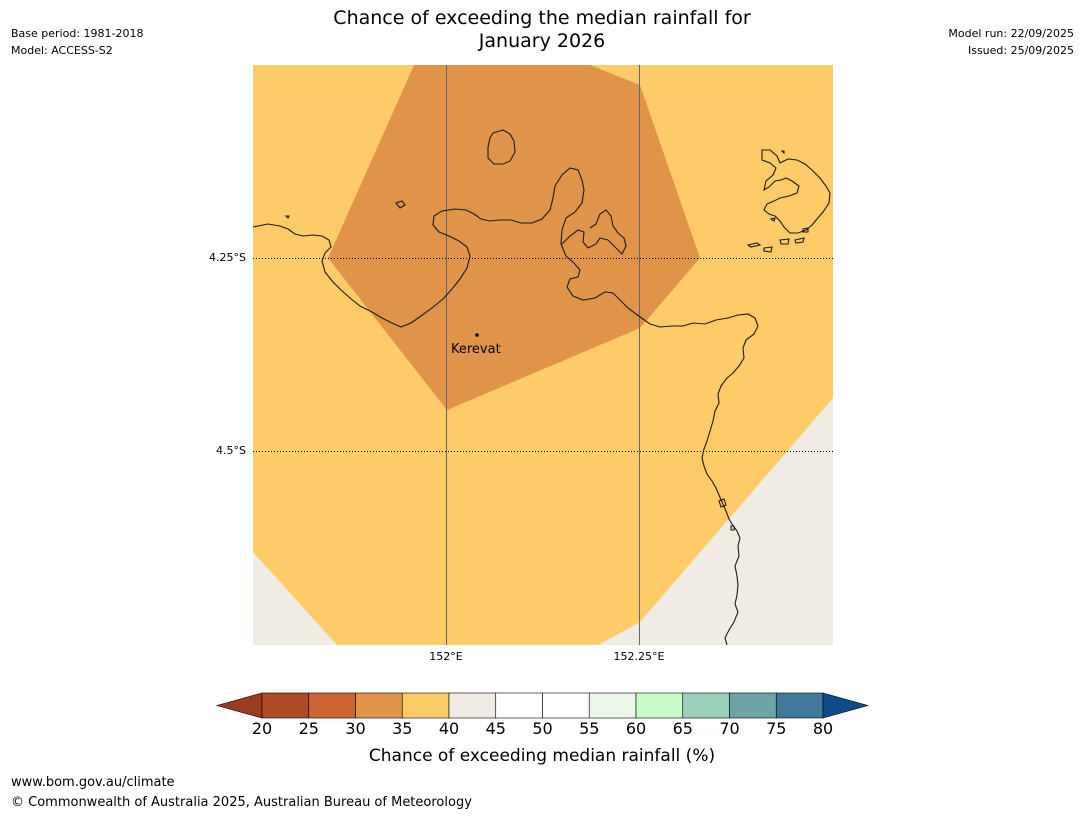 This screenshot has height=816, width=1085. I want to click on probability-band-40-45-southeast, so click(715, 521).